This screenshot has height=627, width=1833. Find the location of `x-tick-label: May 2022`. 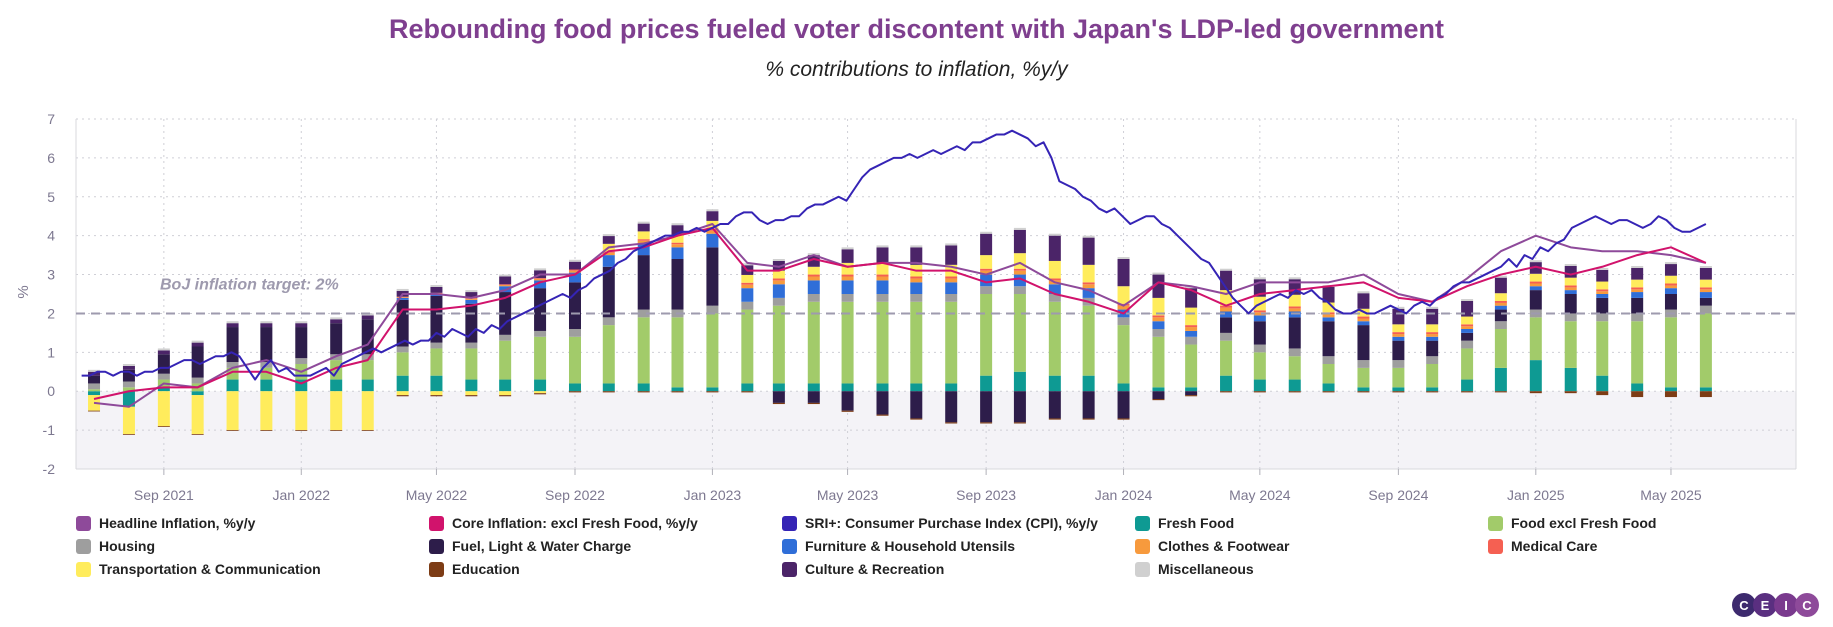

x-tick-label: May 2022 is located at coordinates (437, 495).